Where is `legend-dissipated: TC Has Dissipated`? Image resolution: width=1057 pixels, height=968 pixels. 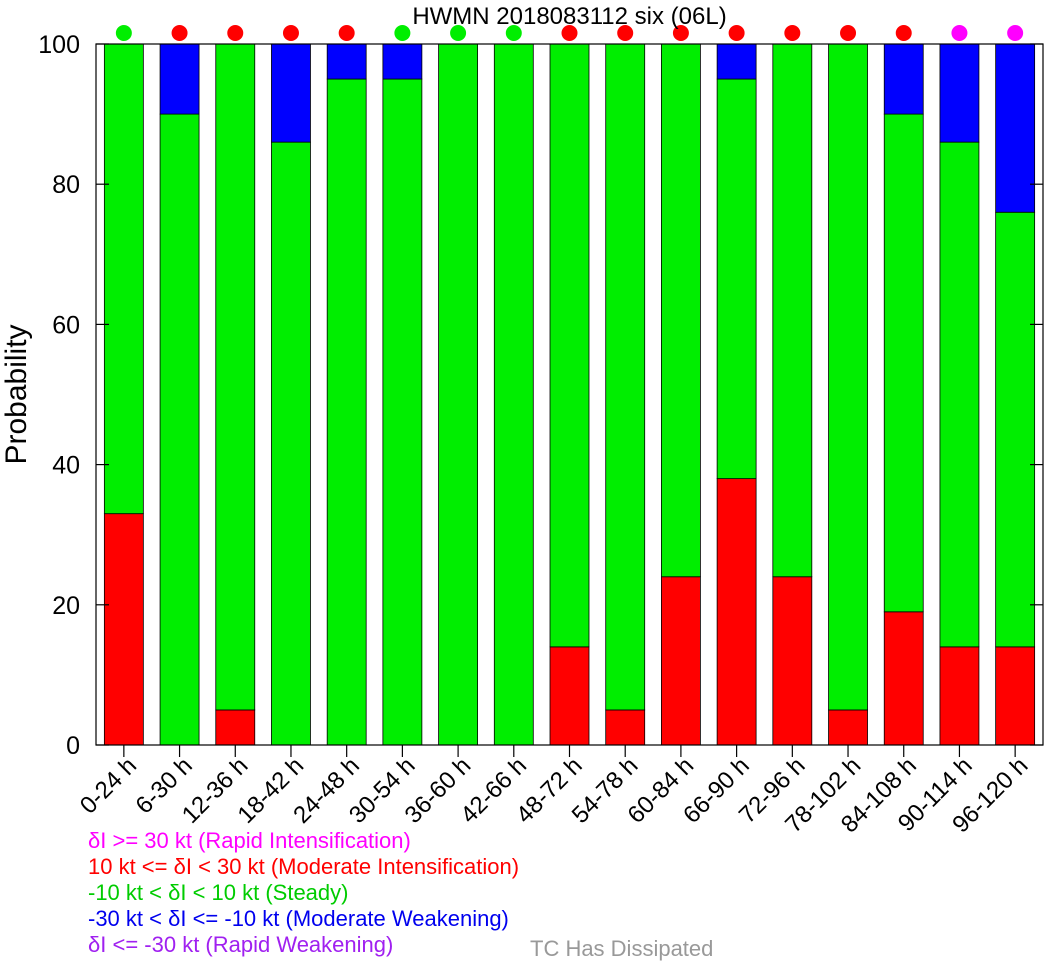
legend-dissipated: TC Has Dissipated is located at coordinates (622, 948).